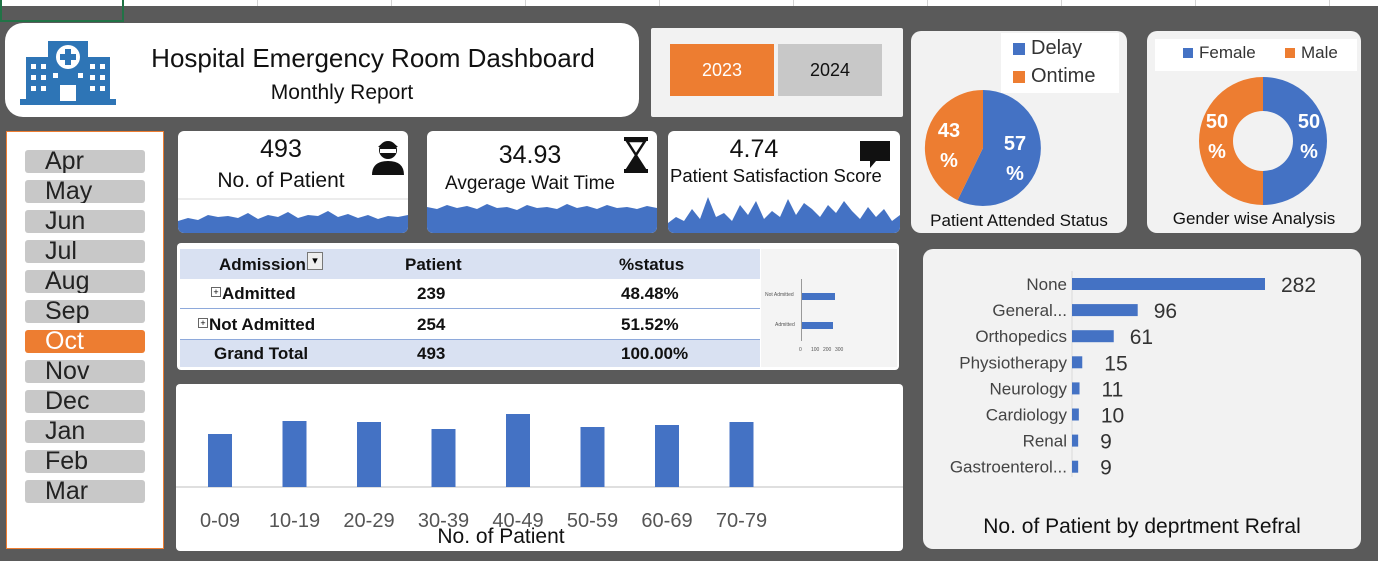 Image resolution: width=1378 pixels, height=561 pixels. I want to click on satisfaction-sparkline, so click(784, 215).